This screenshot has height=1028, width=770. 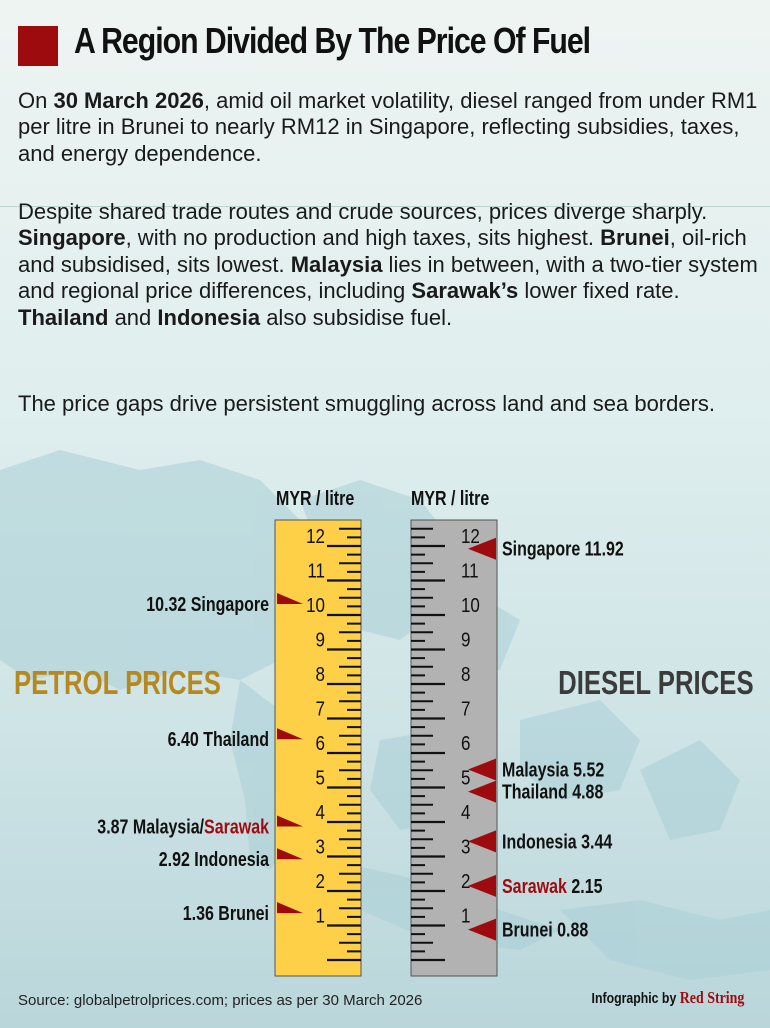 I want to click on petrol-marker-thailand, so click(x=290, y=739).